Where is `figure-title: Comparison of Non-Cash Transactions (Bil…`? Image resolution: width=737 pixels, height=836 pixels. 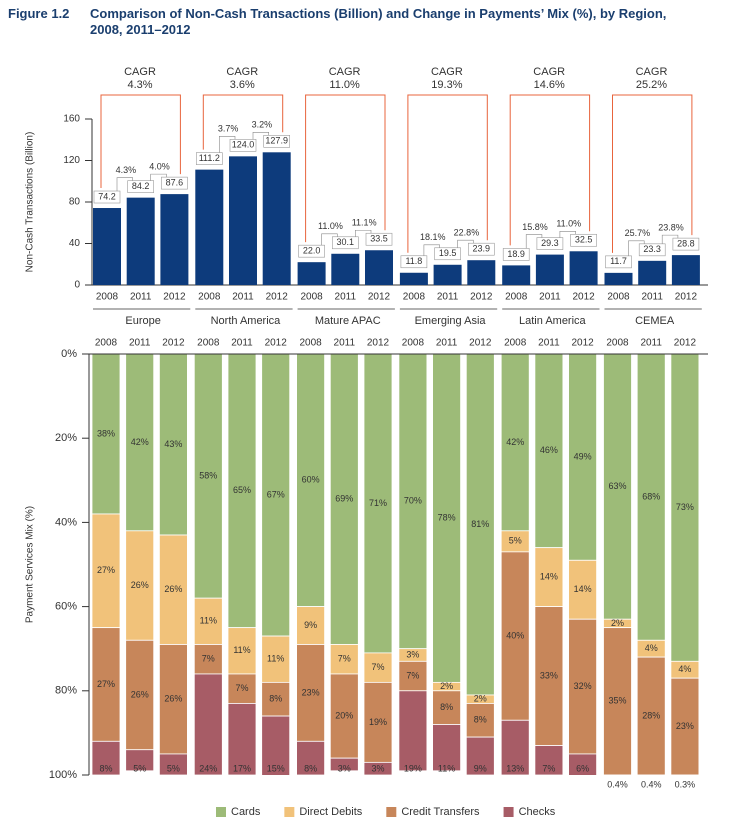 figure-title: Comparison of Non-Cash Transactions (Bil… is located at coordinates (378, 21).